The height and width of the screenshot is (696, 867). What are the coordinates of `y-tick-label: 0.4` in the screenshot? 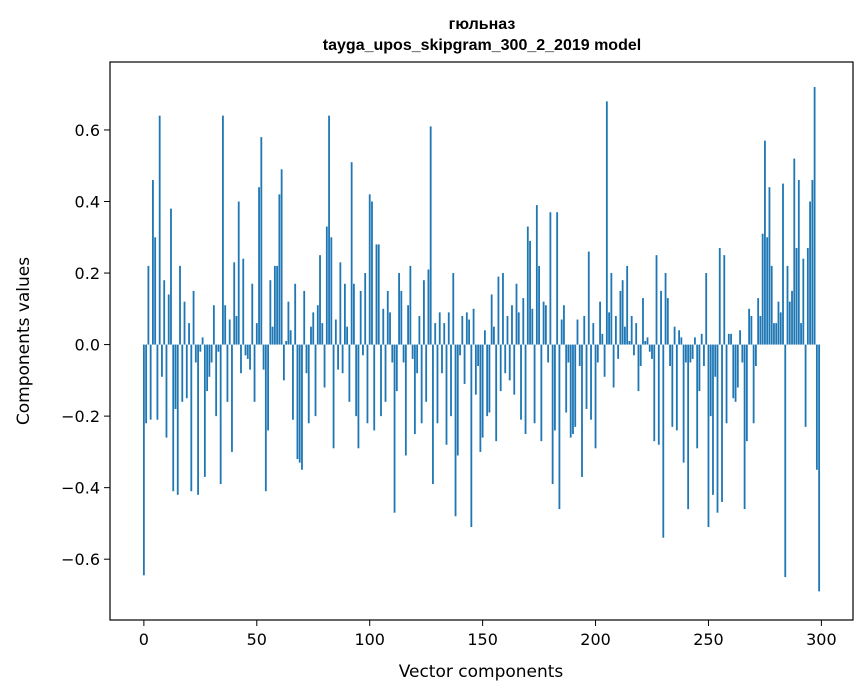 It's located at (87, 202).